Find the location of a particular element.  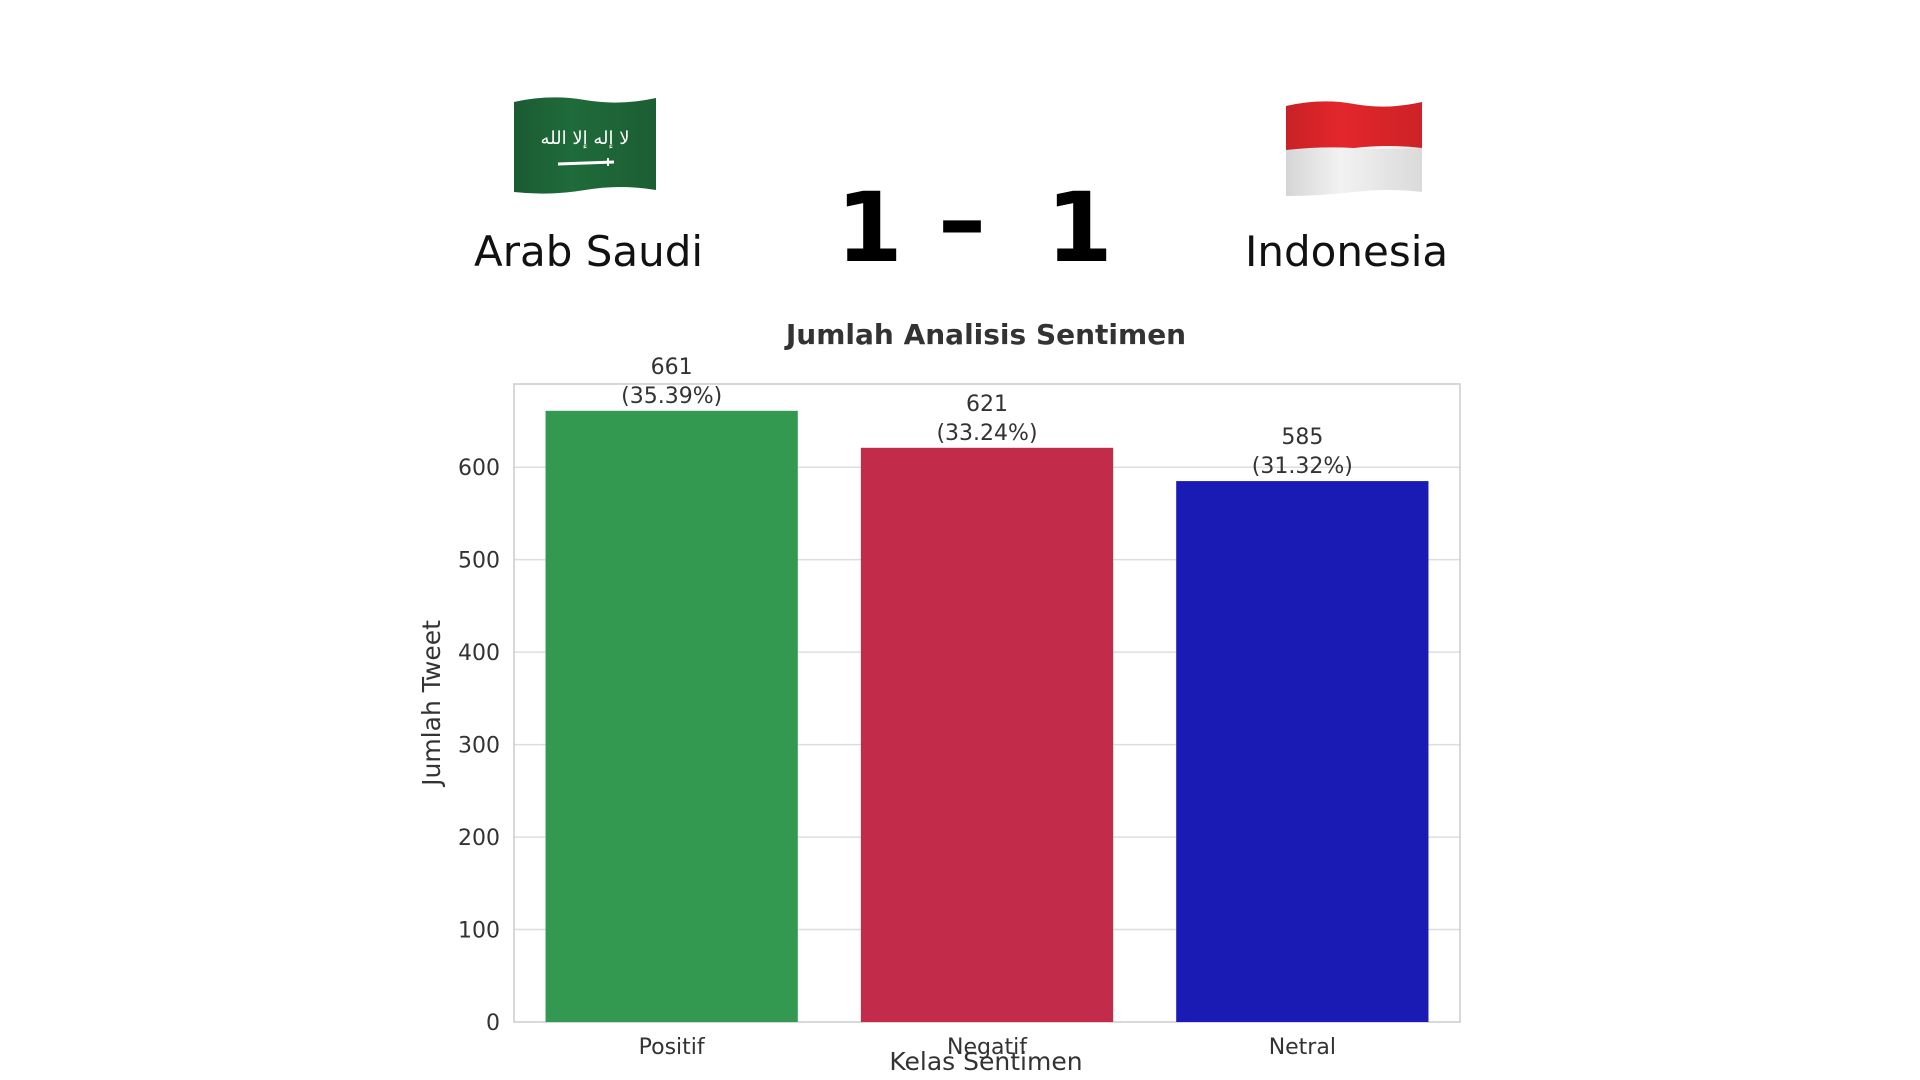

y-axis-label: Jumlah Tweet is located at coordinates (431, 704).